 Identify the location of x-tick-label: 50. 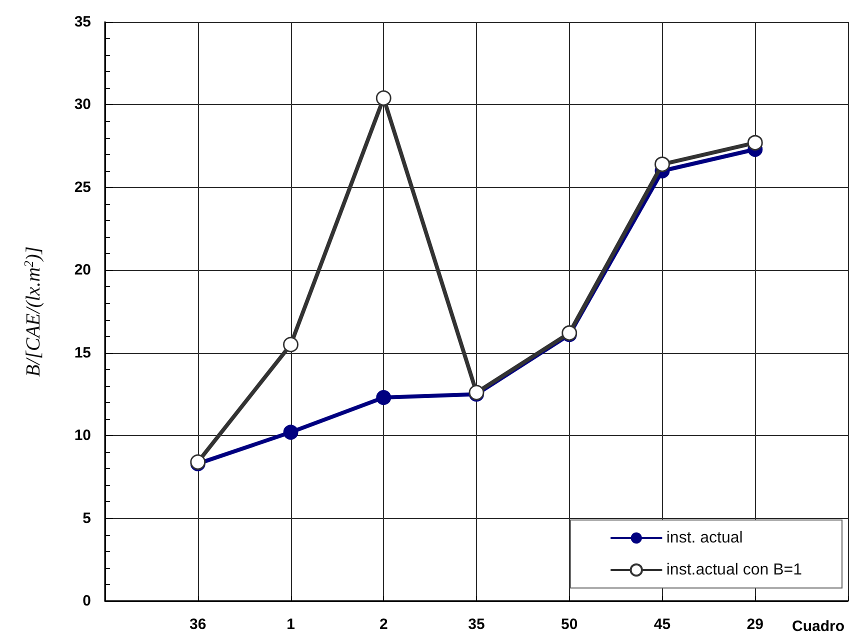
(569, 624).